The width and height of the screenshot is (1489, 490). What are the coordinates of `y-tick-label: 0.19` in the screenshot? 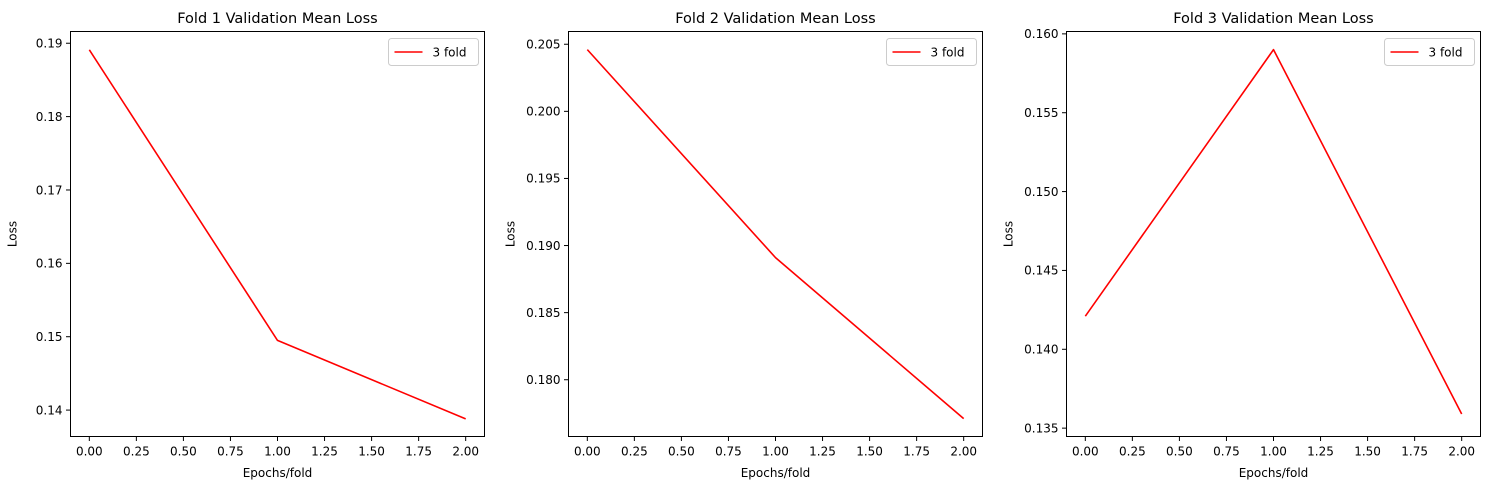 It's located at (49, 44).